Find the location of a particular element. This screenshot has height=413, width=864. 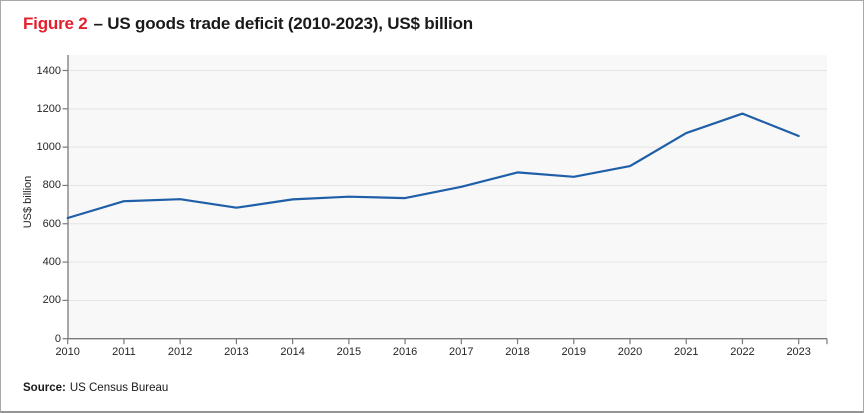

x-tick-label-2013: 2013 is located at coordinates (236, 352).